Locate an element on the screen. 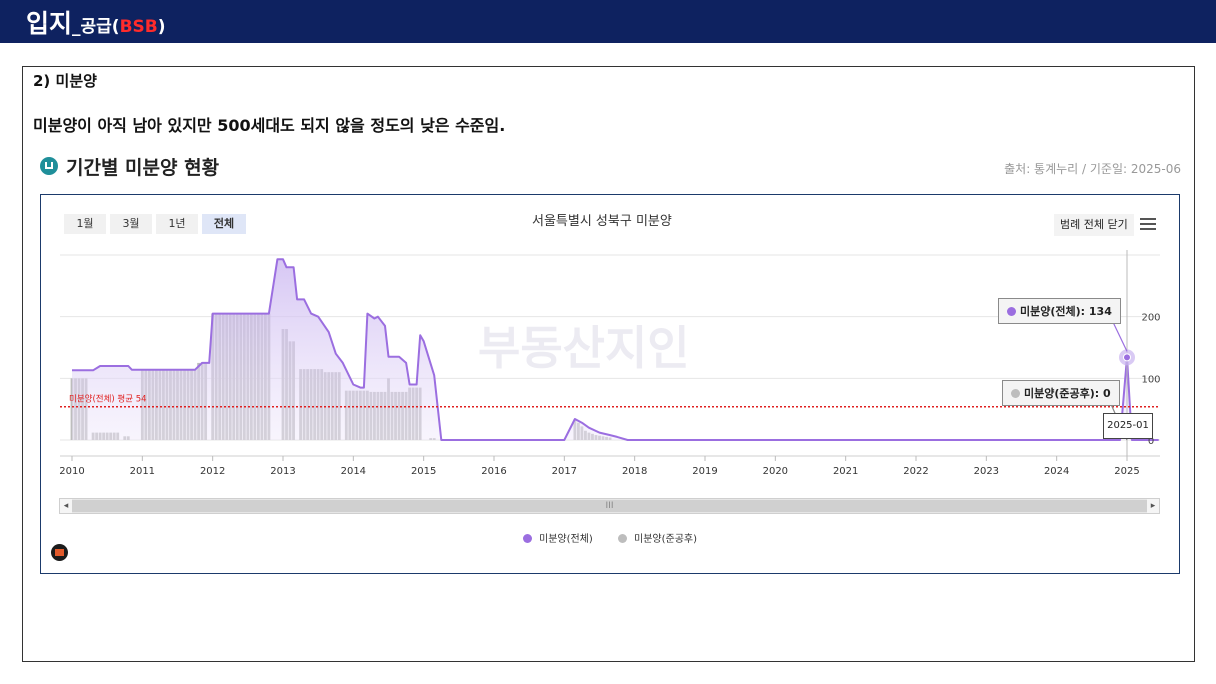  legend-label-total: 미분양(전체) is located at coordinates (566, 539).